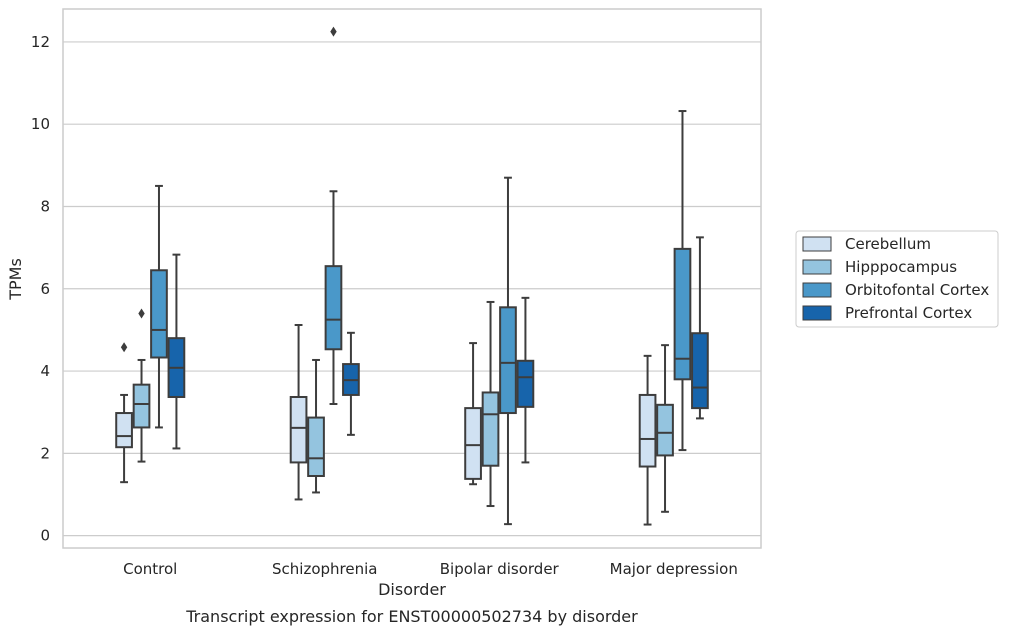 The width and height of the screenshot is (1009, 634). Describe the element at coordinates (45, 371) in the screenshot. I see `y-tick-label: 4` at that location.